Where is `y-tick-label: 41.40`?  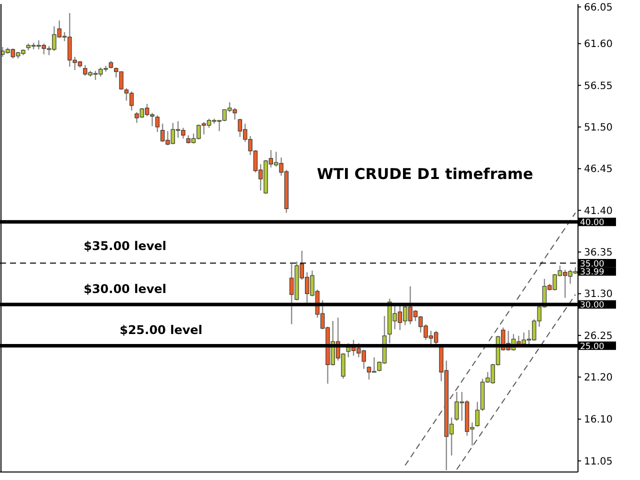
y-tick-label: 41.40 is located at coordinates (598, 211).